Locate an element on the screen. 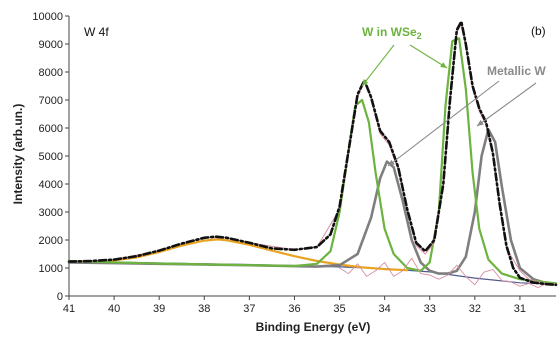 The height and width of the screenshot is (338, 558). x-tick-label: 40 is located at coordinates (114, 309).